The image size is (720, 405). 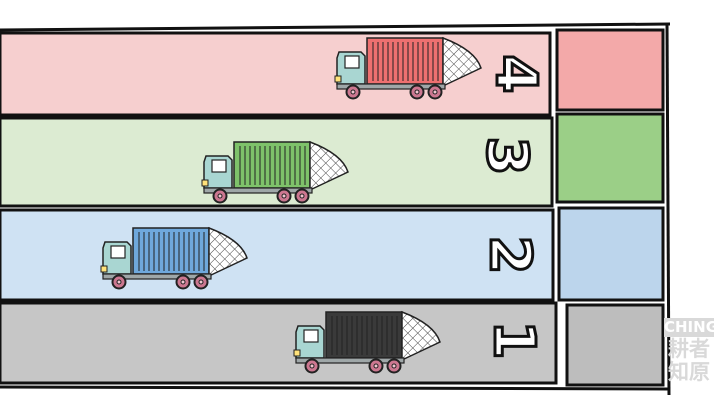 I want to click on watermark-logo: CHING 耕者 知原, so click(x=691, y=351).